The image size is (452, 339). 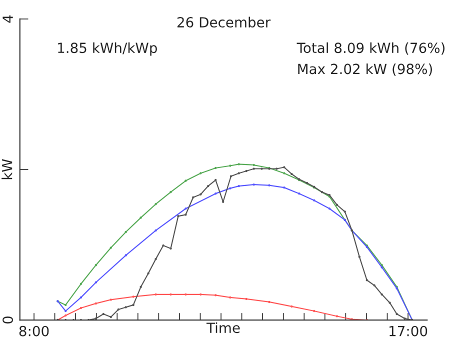 I want to click on x-tick-label: 17:00, so click(x=409, y=331).